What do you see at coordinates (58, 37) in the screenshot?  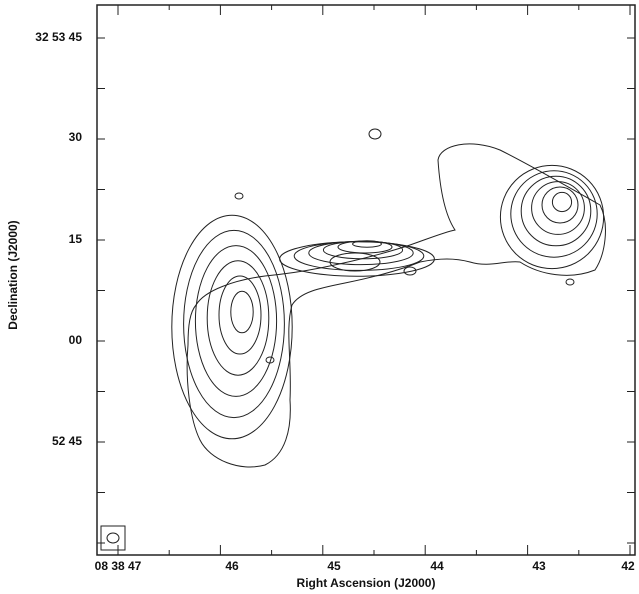 I see `y-tick-label: 32 53 45` at bounding box center [58, 37].